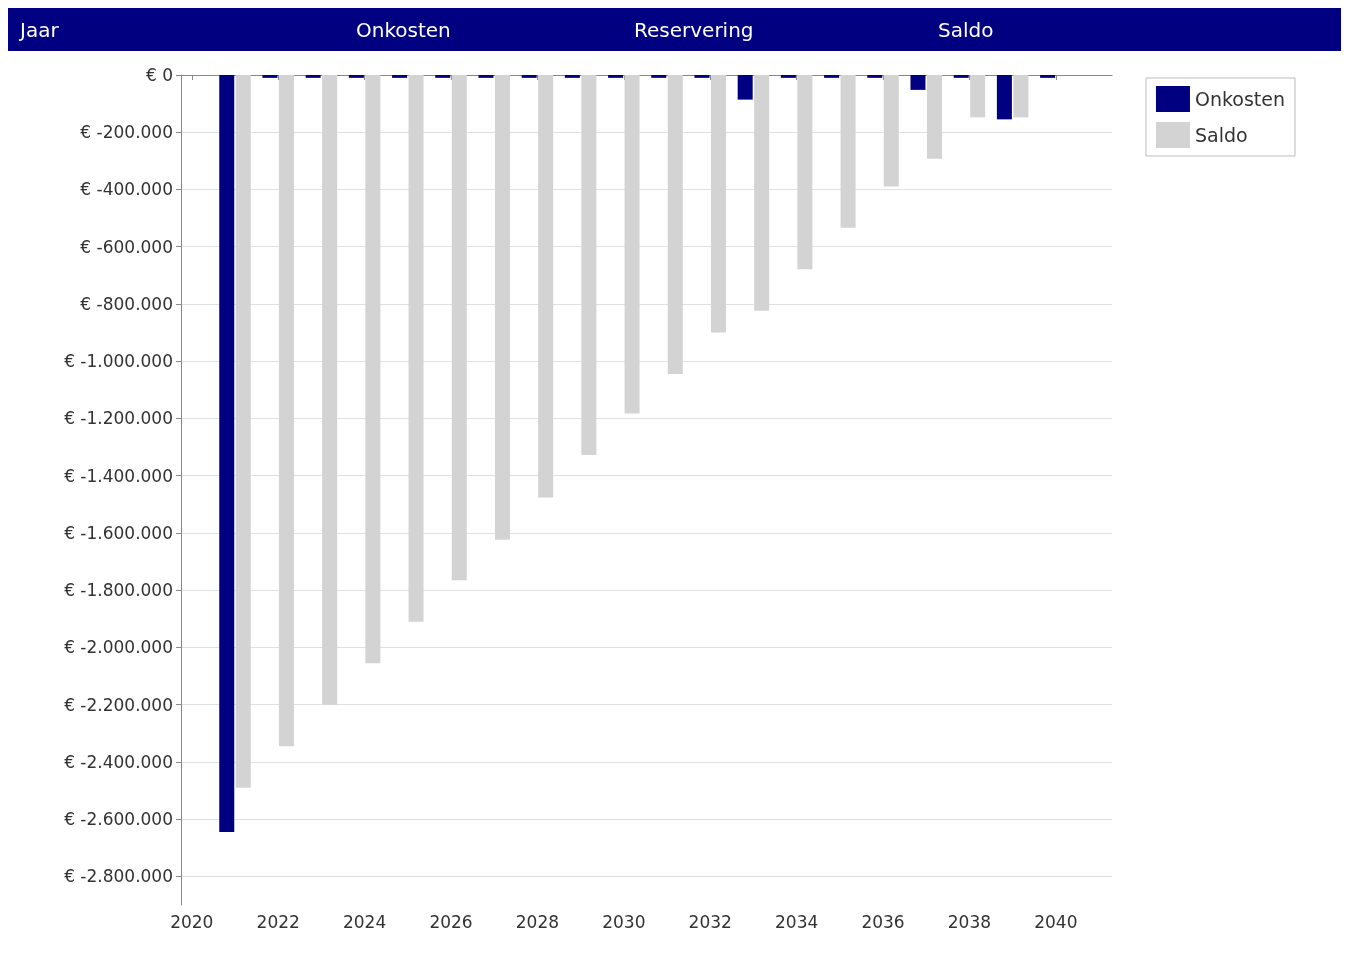 This screenshot has height=965, width=1353. What do you see at coordinates (451, 921) in the screenshot?
I see `x-tick-label: 2026` at bounding box center [451, 921].